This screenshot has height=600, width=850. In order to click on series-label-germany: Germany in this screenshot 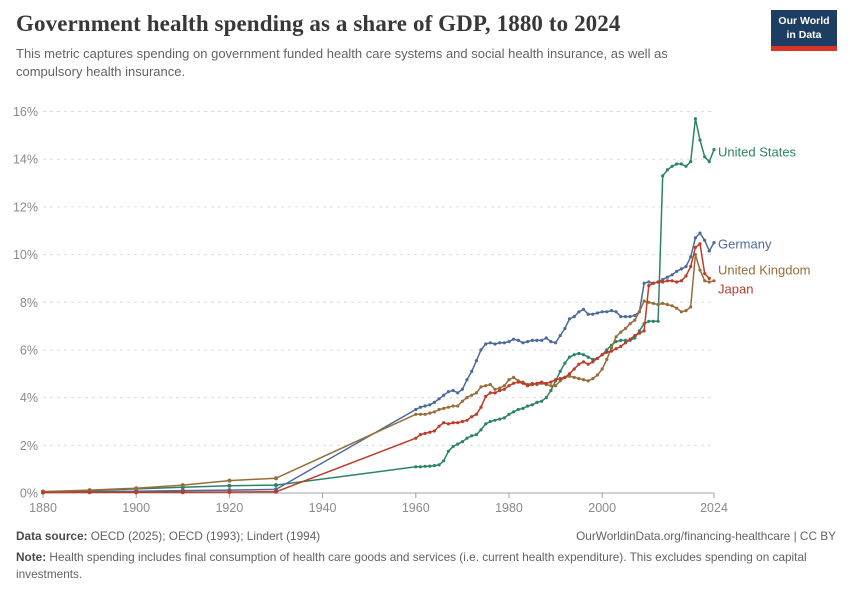, I will do `click(745, 243)`.